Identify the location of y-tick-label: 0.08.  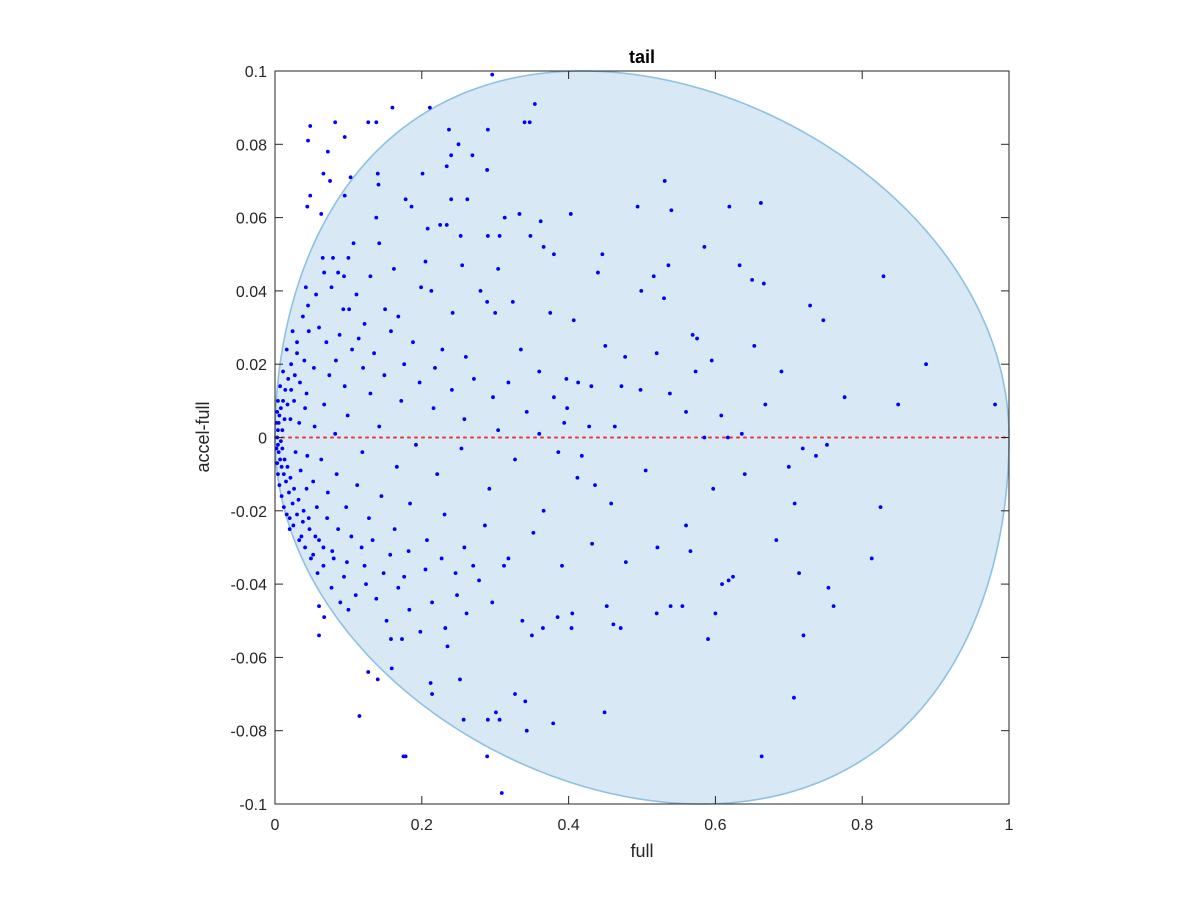
(251, 145).